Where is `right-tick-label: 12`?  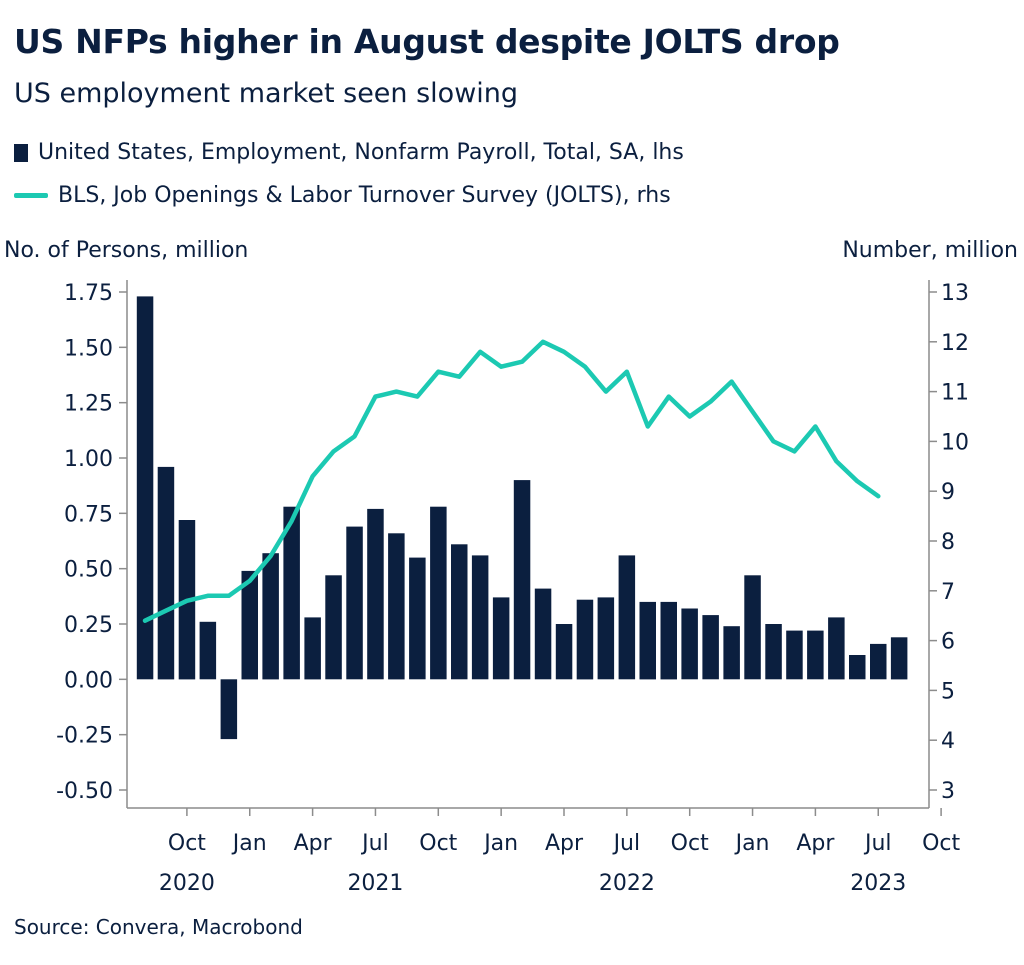 right-tick-label: 12 is located at coordinates (955, 343).